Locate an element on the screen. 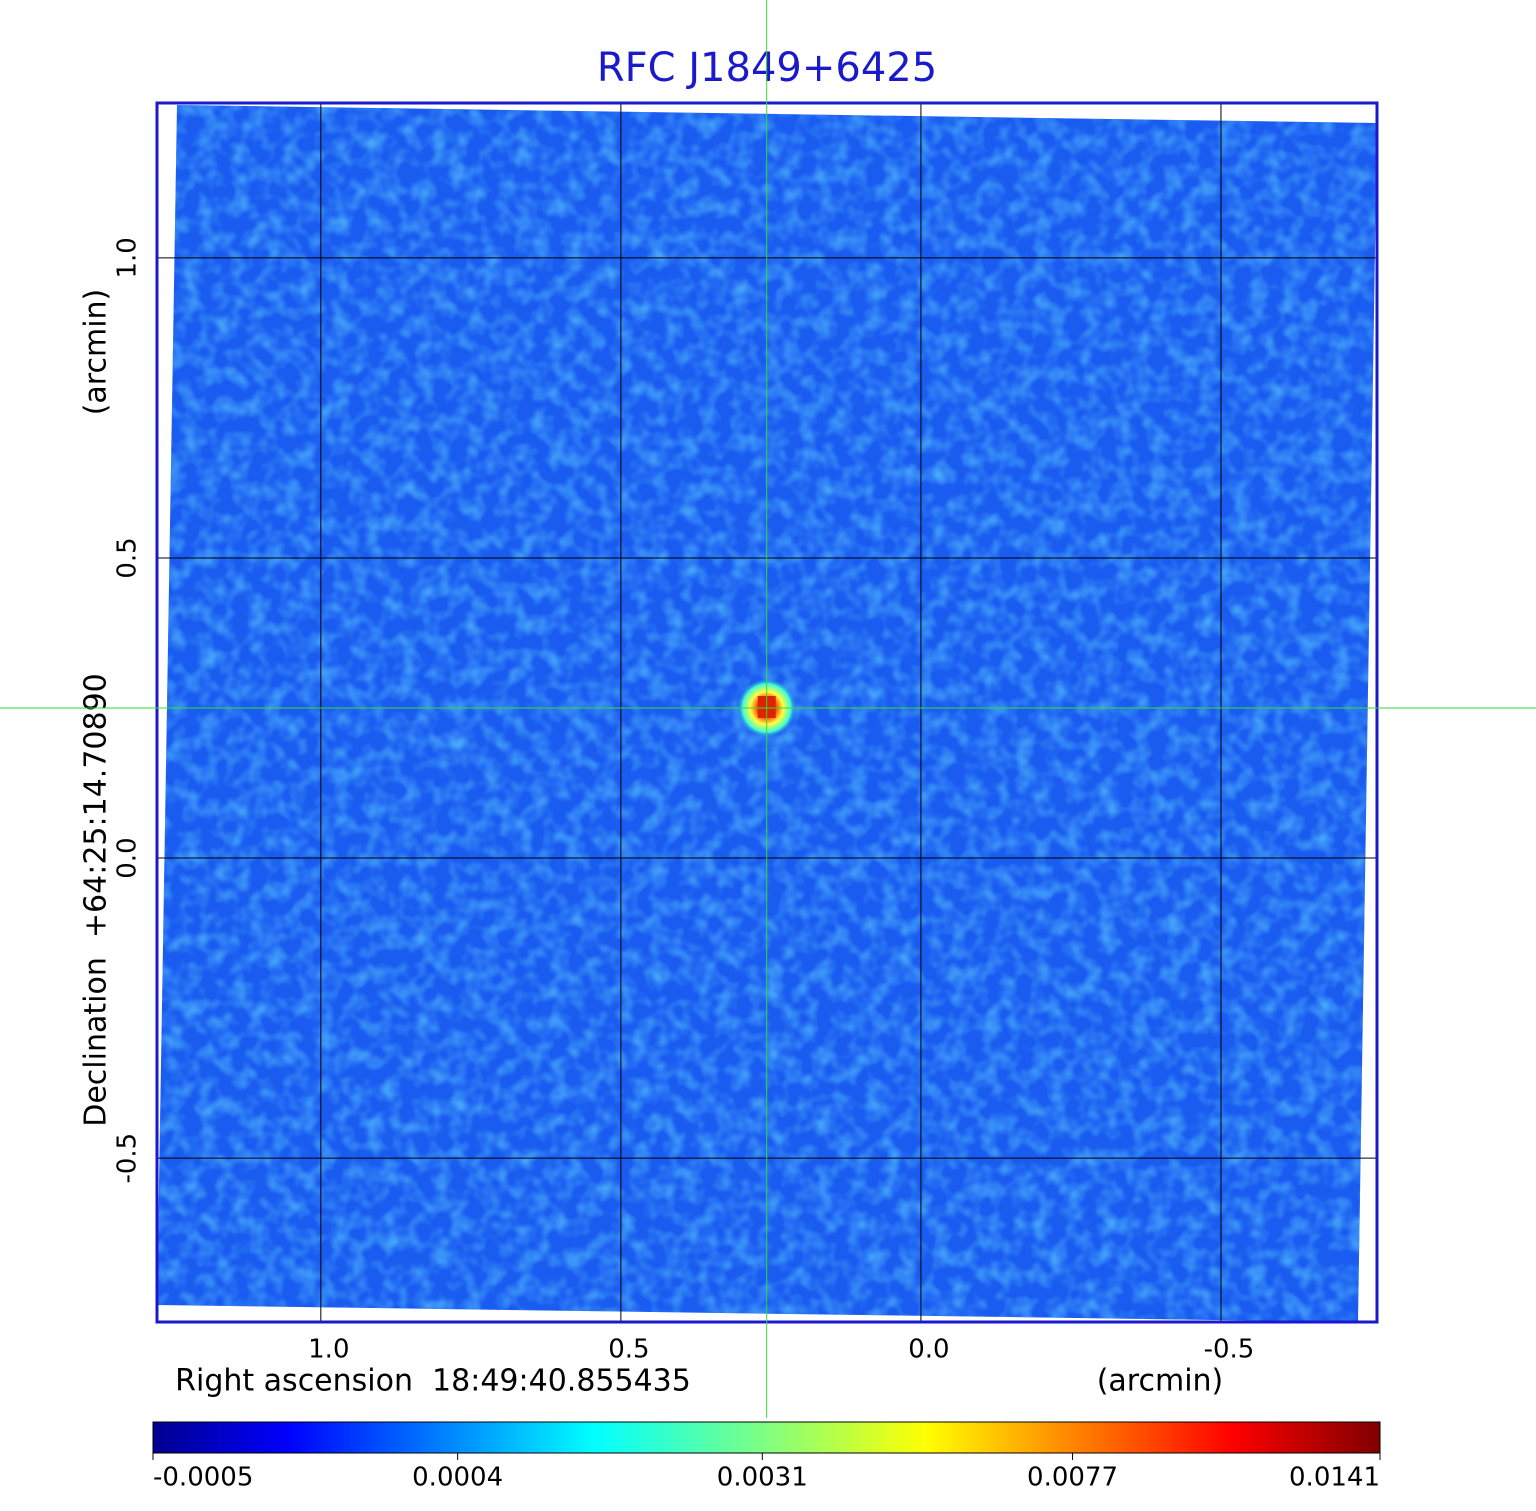 The image size is (1536, 1511). colorbar-tick-label: 0.0031 is located at coordinates (762, 1478).